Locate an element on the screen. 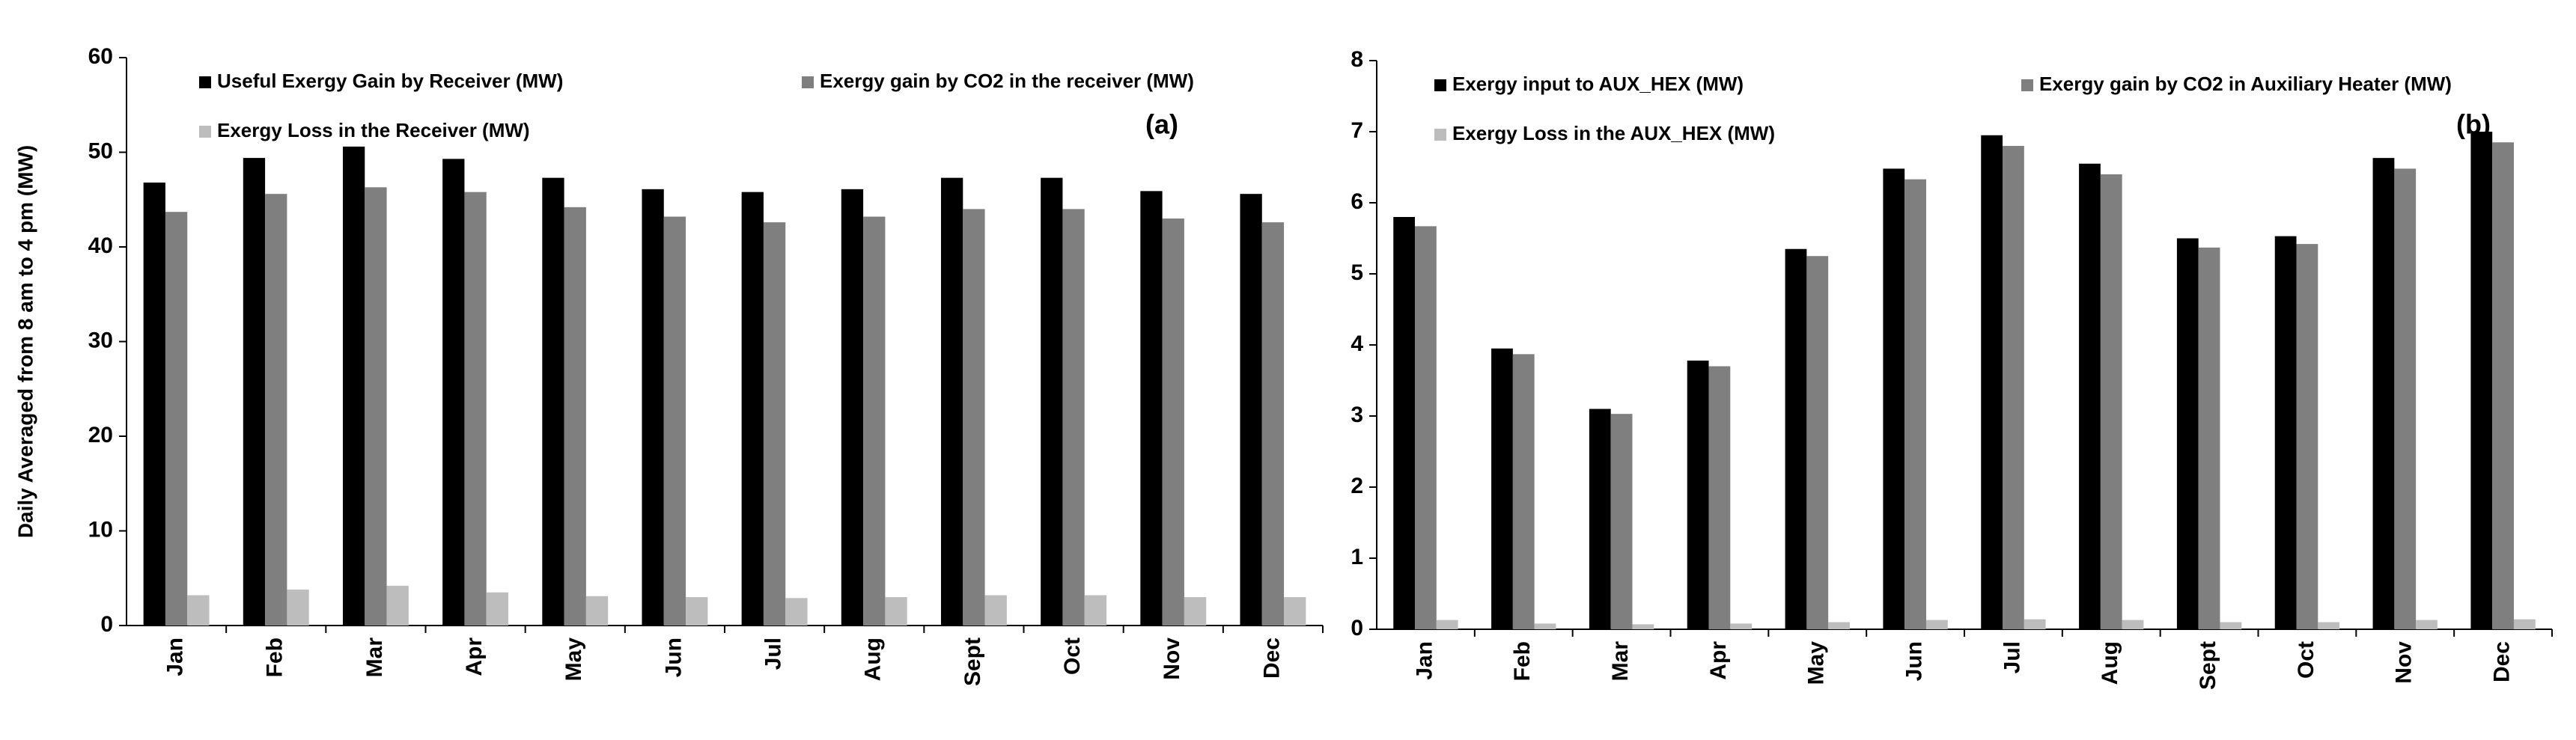  legend-label: Exergy Loss in the Receiver (MW) is located at coordinates (373, 130).